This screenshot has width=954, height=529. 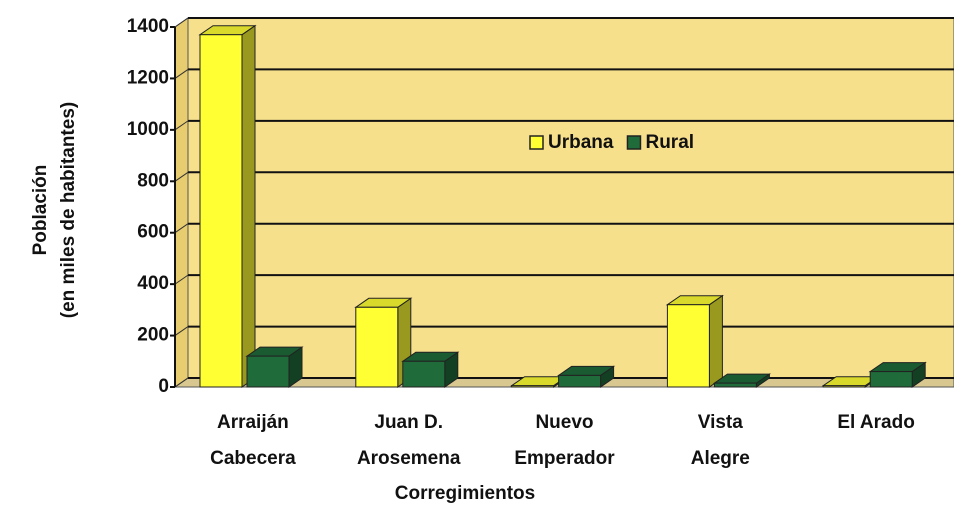 I want to click on y-tick-label: 400, so click(x=153, y=283).